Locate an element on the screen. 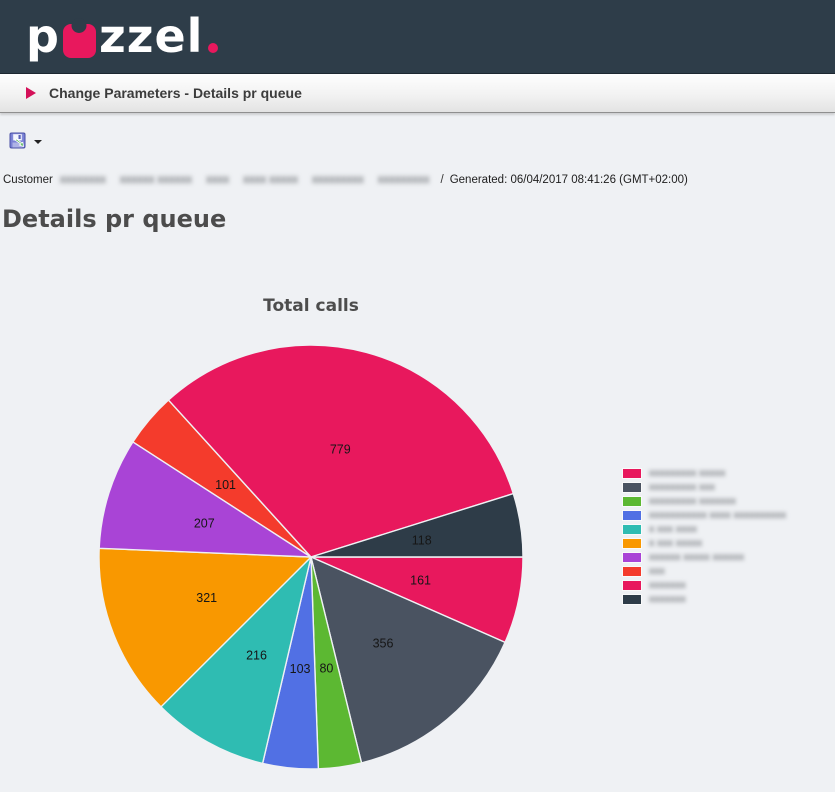  export-button is located at coordinates (29, 141).